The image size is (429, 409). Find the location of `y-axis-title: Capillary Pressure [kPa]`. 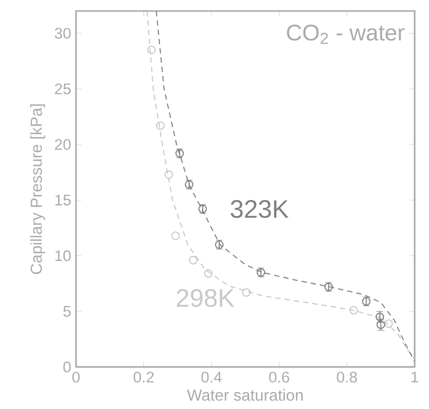

y-axis-title: Capillary Pressure [kPa] is located at coordinates (38, 189).